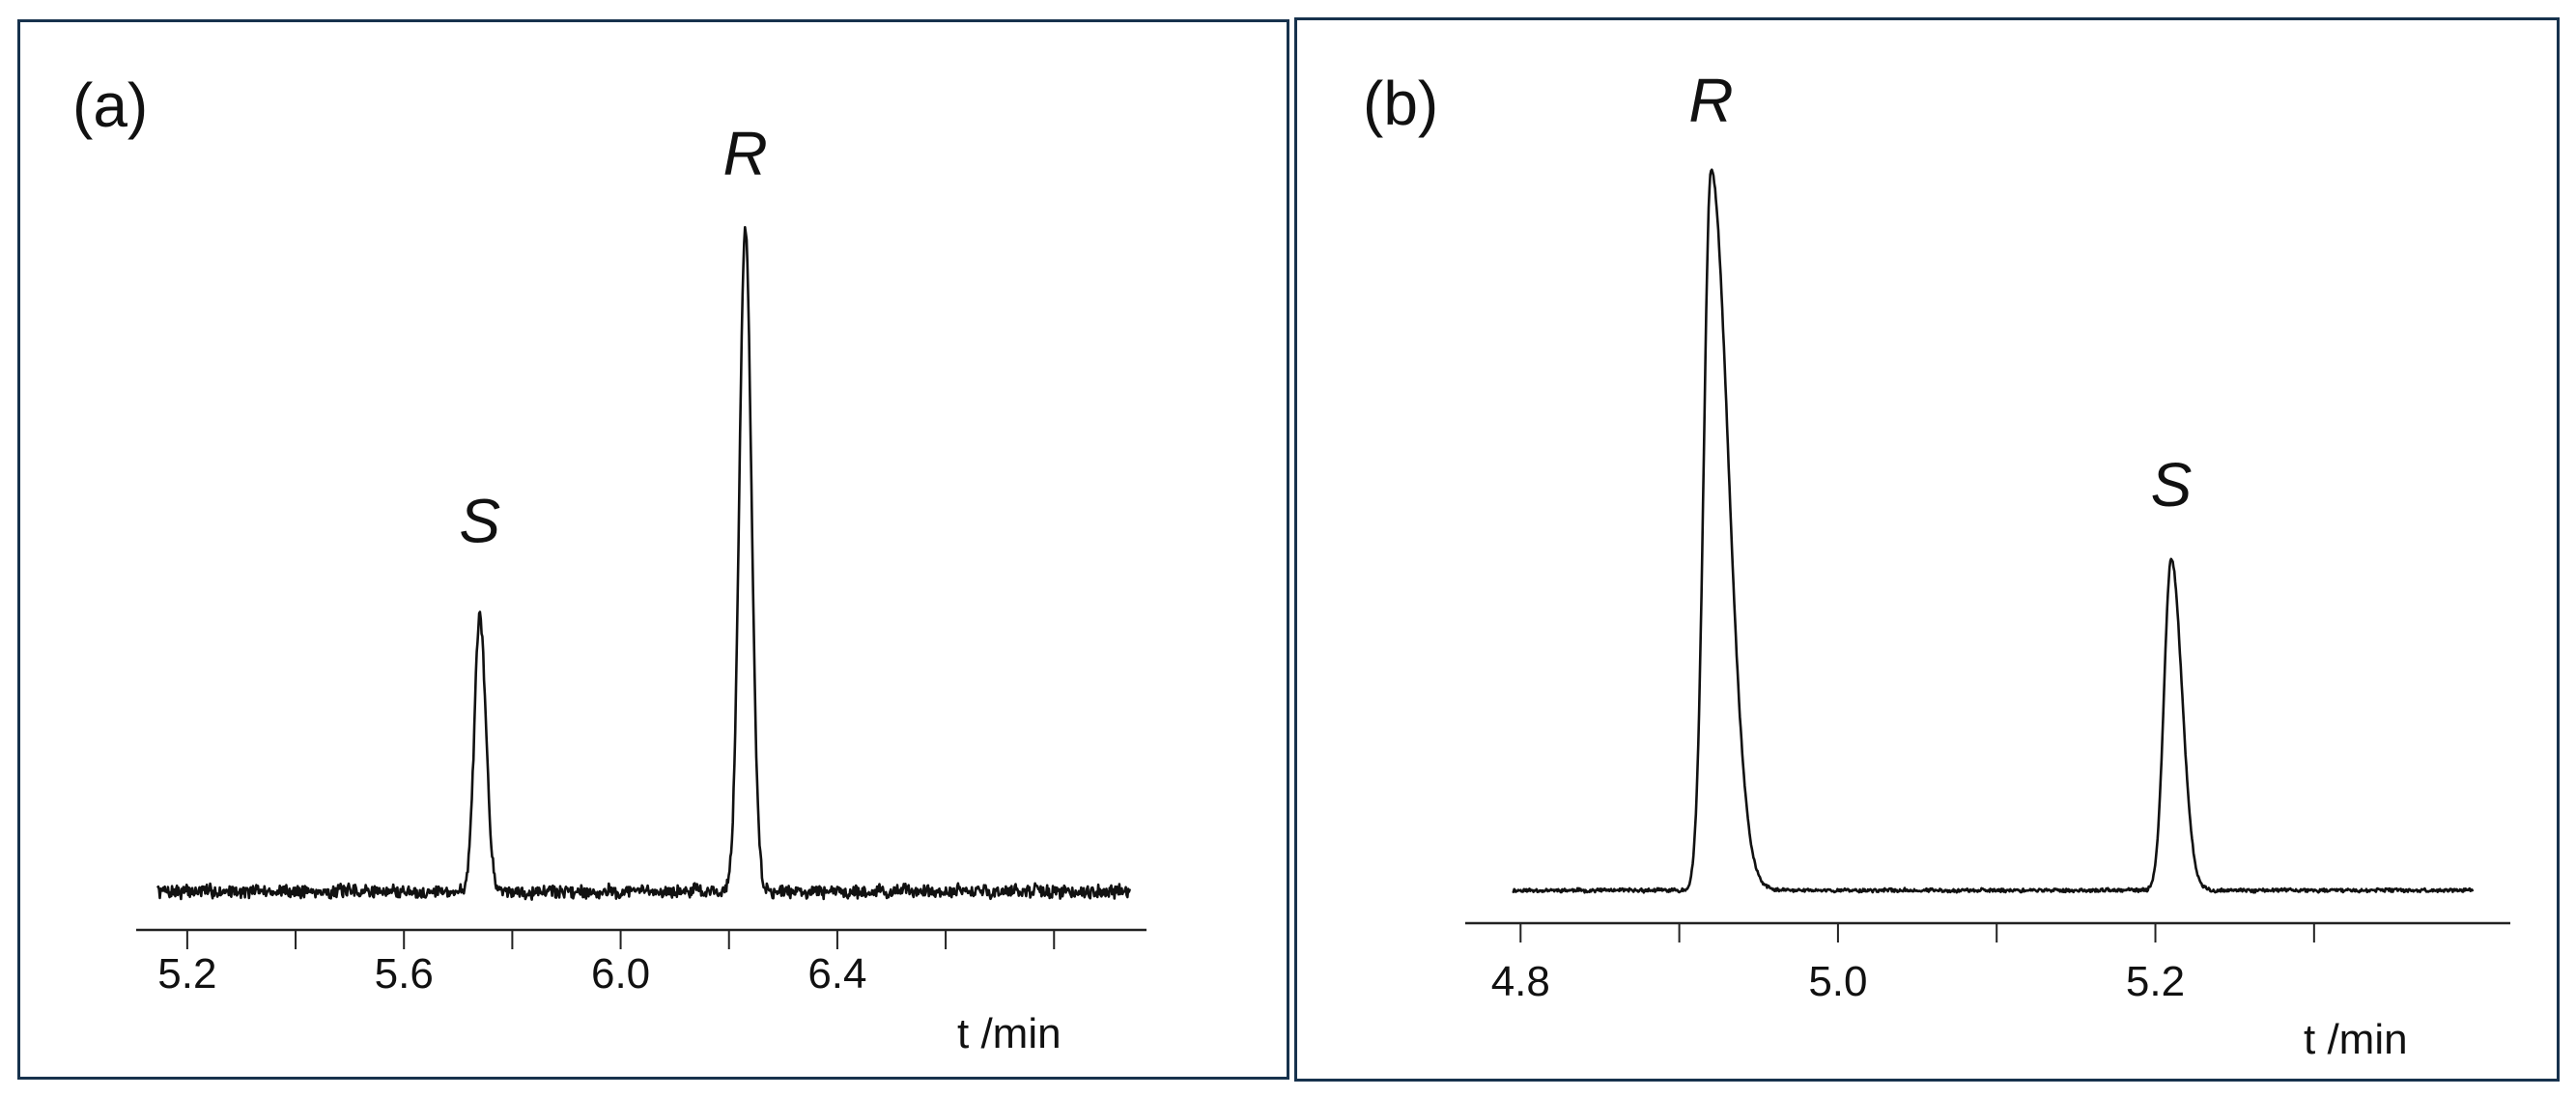  Describe the element at coordinates (1520, 981) in the screenshot. I see `x-tick-label: 4.8` at that location.